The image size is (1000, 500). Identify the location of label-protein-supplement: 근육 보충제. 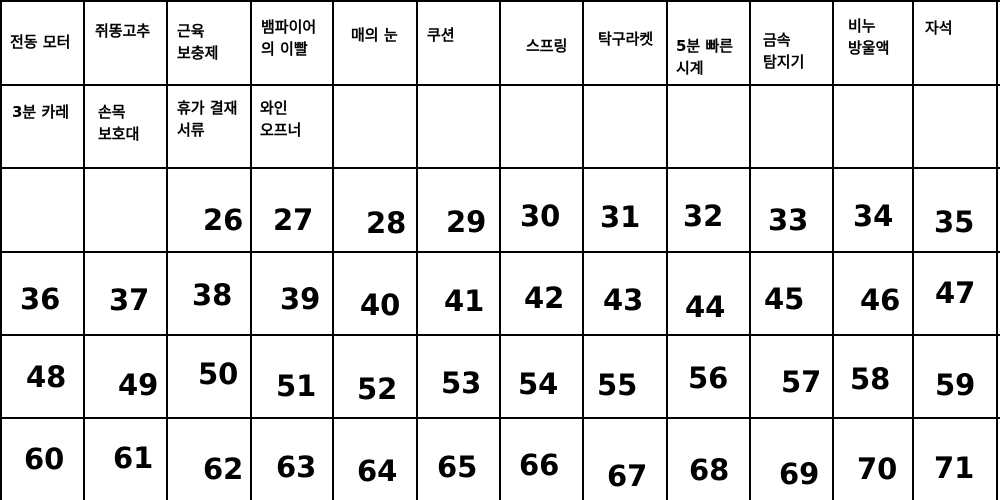
(198, 42).